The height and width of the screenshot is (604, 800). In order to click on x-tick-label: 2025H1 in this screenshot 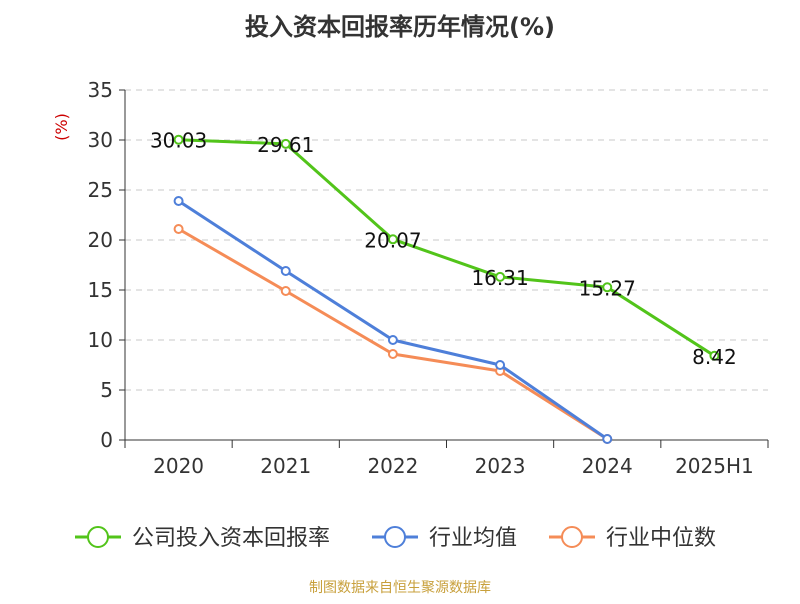, I will do `click(714, 466)`.